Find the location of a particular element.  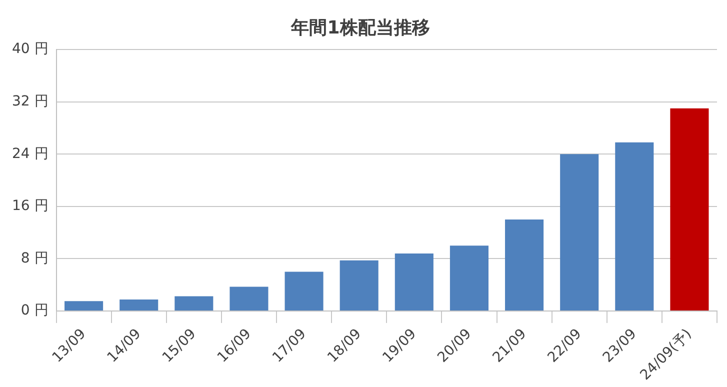

y-tick-label: 8 円 is located at coordinates (34, 258).